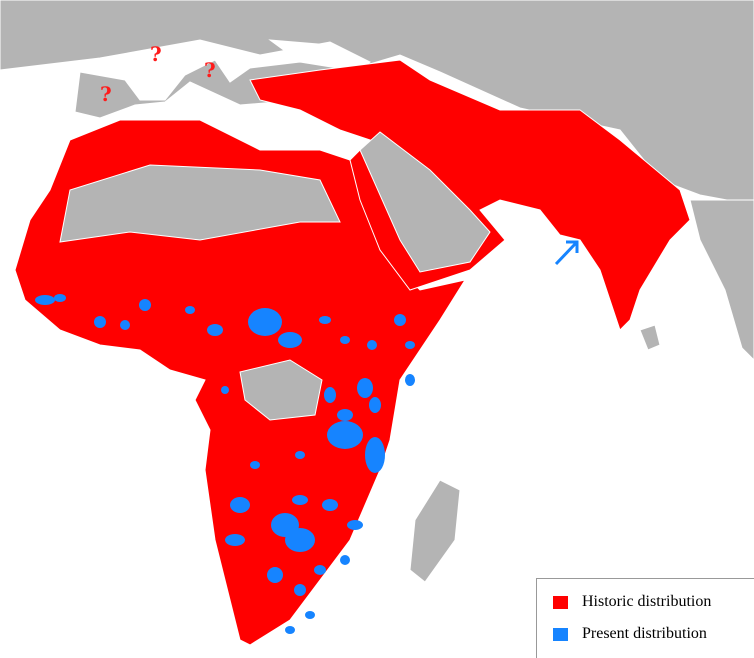 The height and width of the screenshot is (658, 754). I want to click on present-swatch, so click(560, 634).